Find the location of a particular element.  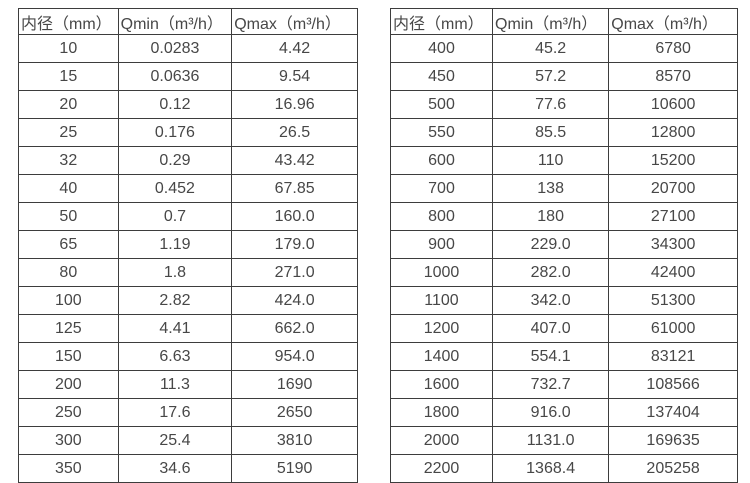

cell-qmax: 16.96 is located at coordinates (294, 104).